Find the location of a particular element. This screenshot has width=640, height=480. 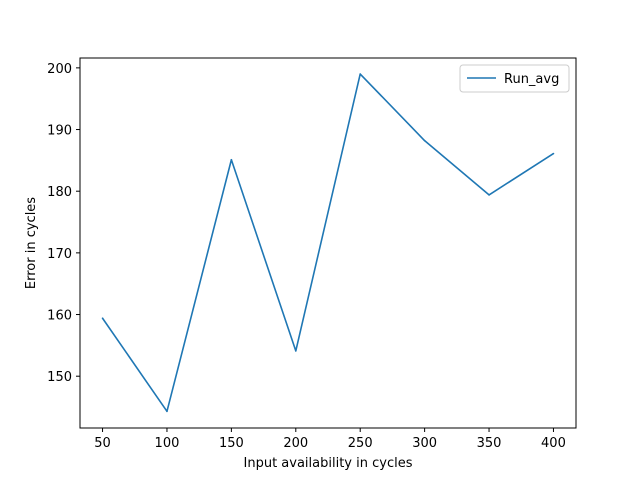

y-tick-label: 150 is located at coordinates (59, 377).